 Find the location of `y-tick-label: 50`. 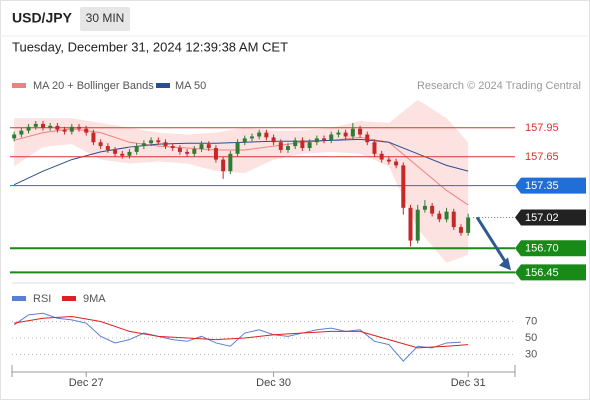

y-tick-label: 50 is located at coordinates (531, 338).